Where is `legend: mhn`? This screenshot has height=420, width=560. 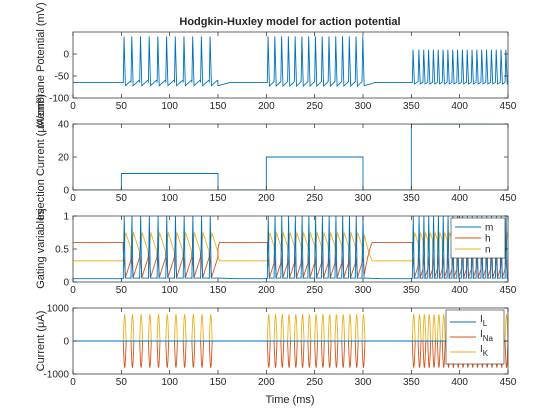
legend: mhn is located at coordinates (478, 238).